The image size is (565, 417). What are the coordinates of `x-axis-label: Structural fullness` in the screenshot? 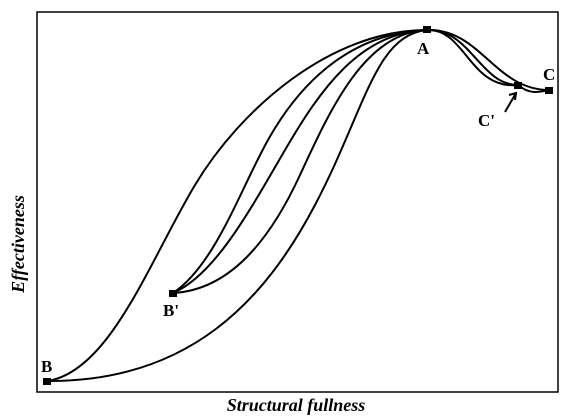 It's located at (296, 405).